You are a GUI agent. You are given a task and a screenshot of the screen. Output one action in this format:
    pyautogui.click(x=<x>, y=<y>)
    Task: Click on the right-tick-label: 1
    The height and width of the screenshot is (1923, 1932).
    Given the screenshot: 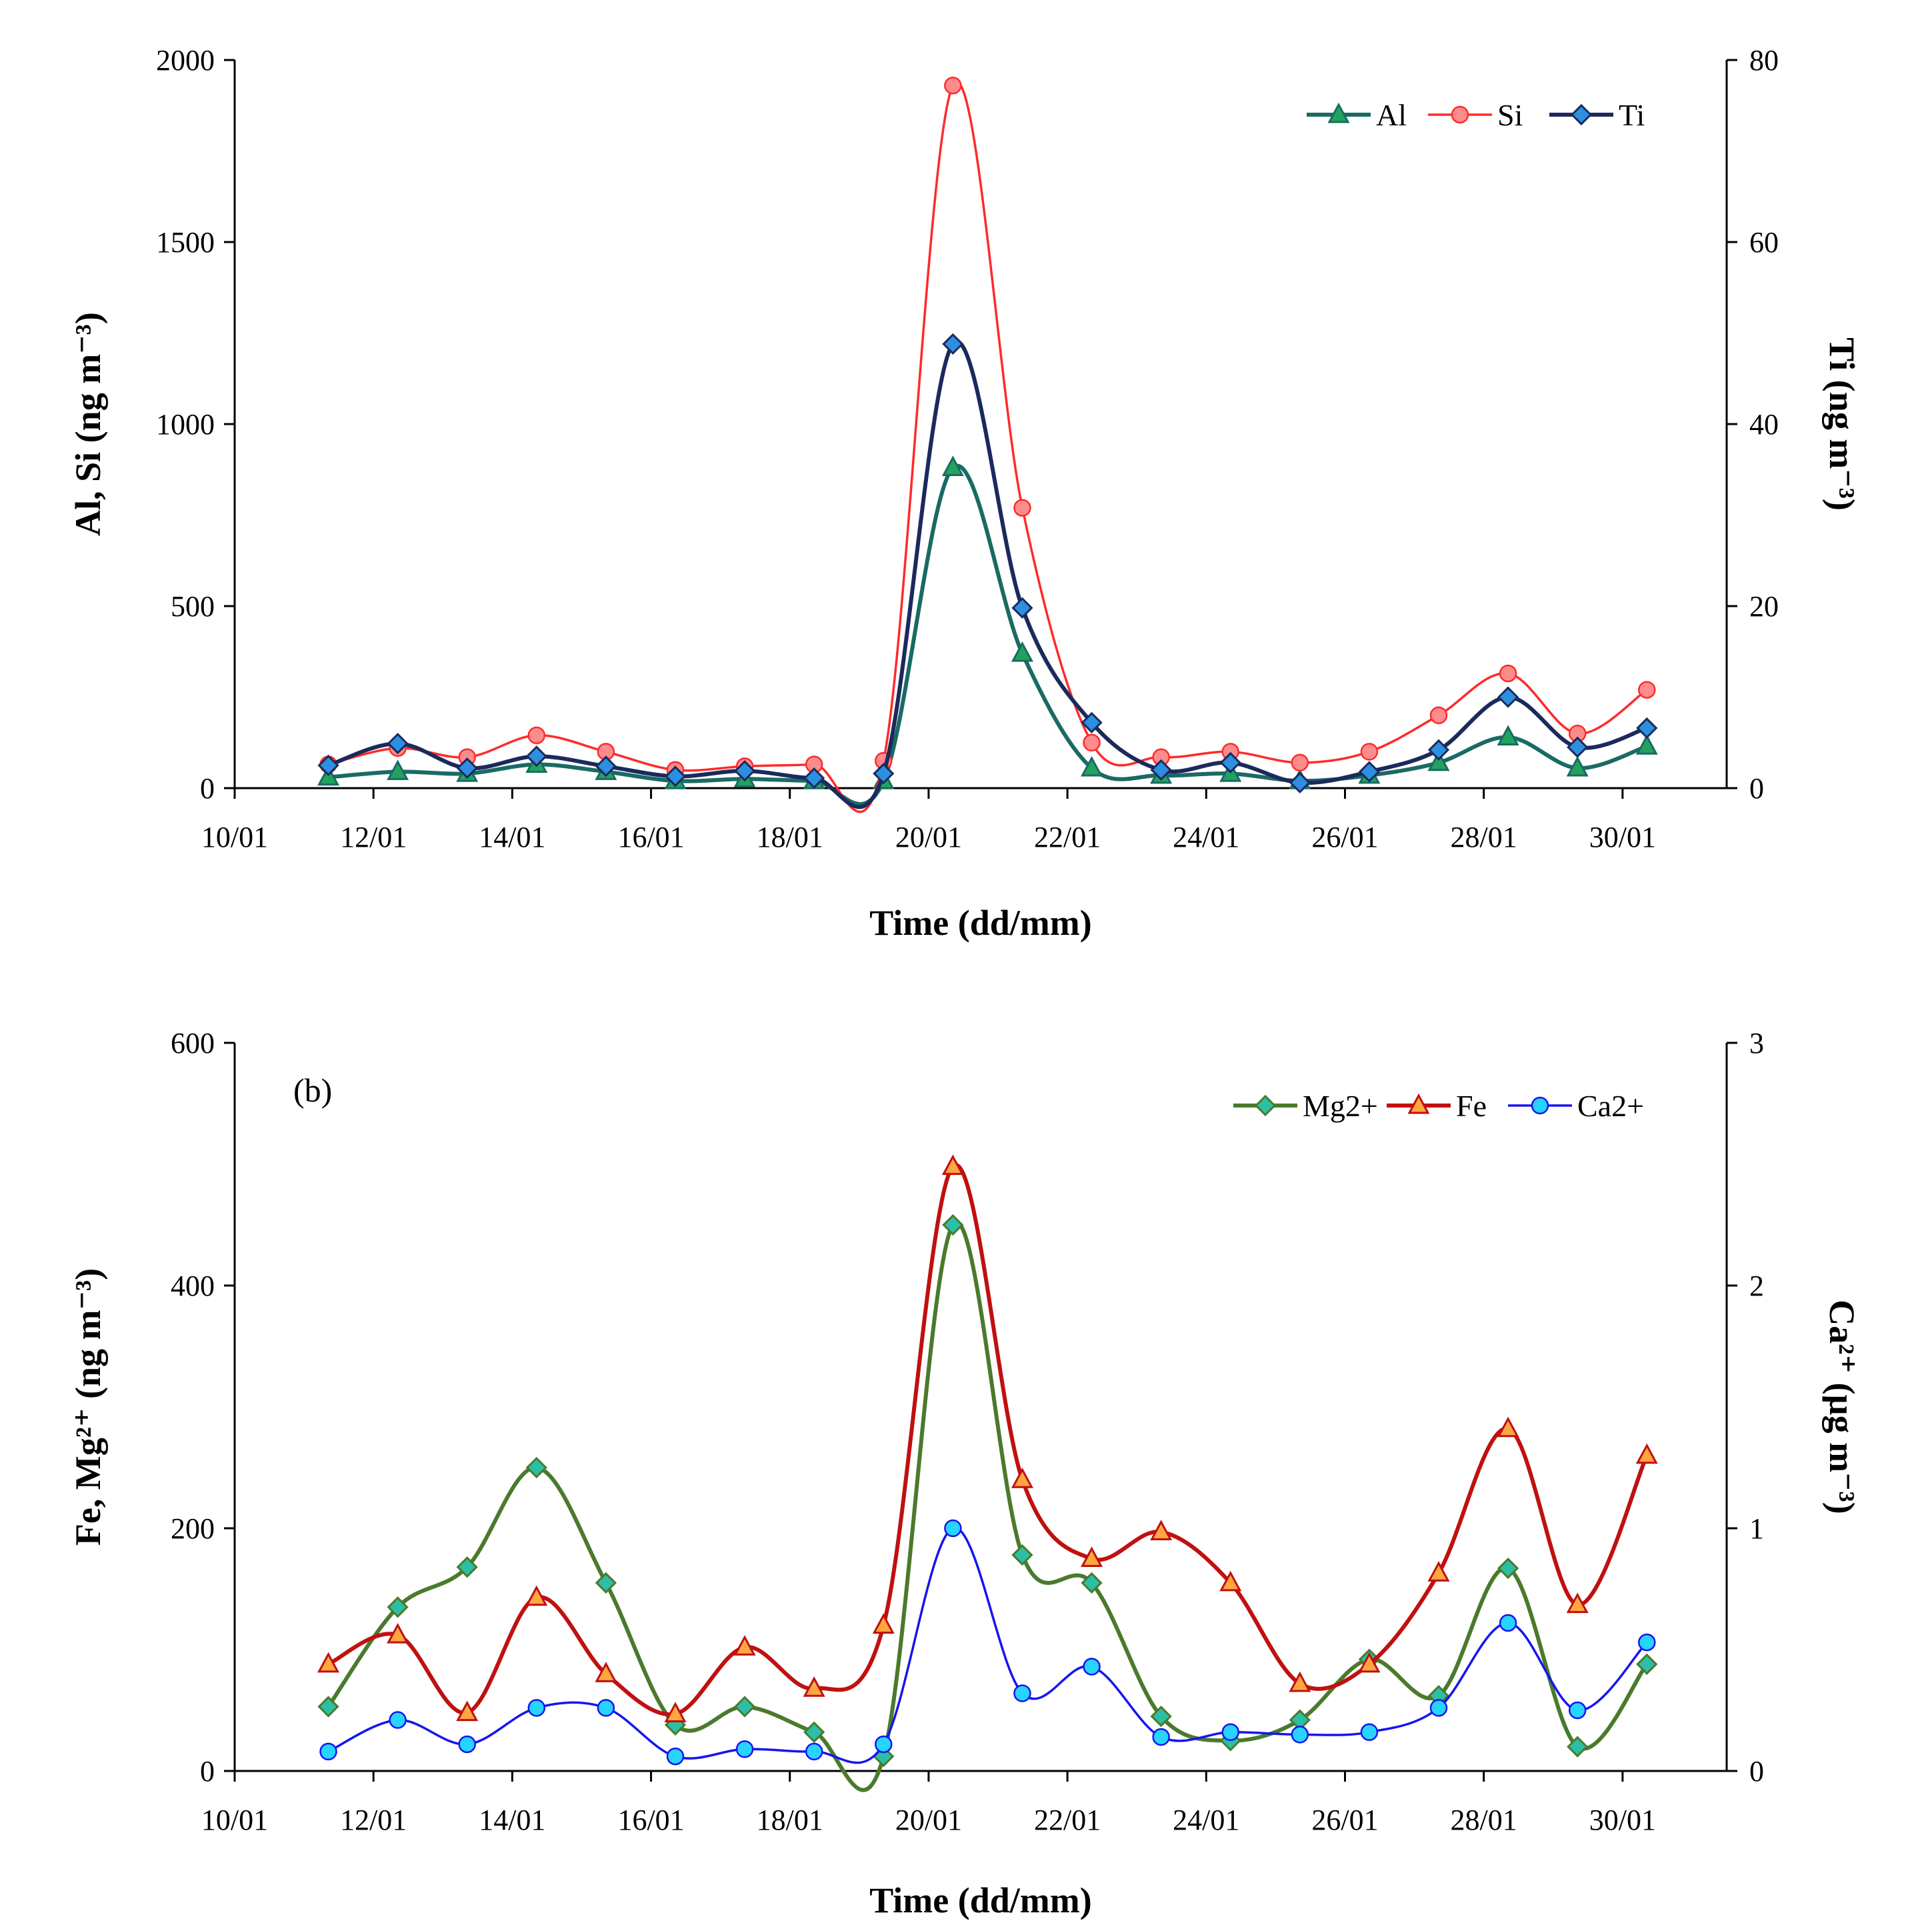 What is the action you would take?
    pyautogui.click(x=1756, y=1529)
    